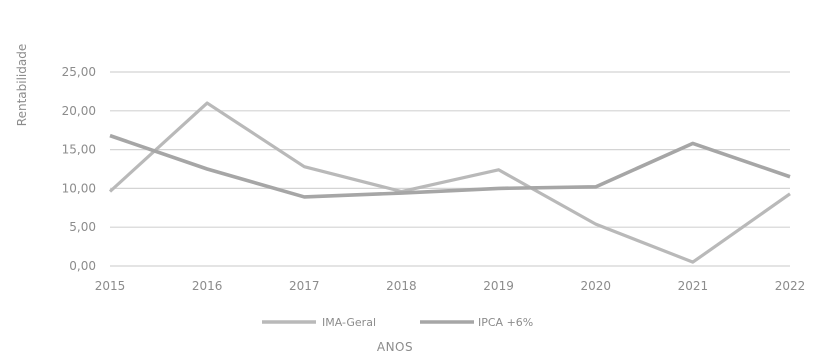 This screenshot has height=355, width=826. What do you see at coordinates (505, 322) in the screenshot?
I see `legend-label: IPCA +6%` at bounding box center [505, 322].